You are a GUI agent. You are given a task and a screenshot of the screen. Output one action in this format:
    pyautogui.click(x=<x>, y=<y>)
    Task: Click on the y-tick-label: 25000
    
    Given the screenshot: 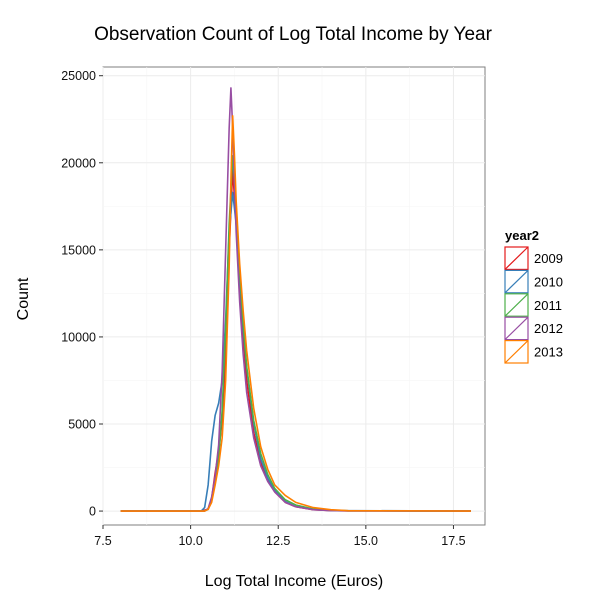 What is the action you would take?
    pyautogui.click(x=78, y=76)
    